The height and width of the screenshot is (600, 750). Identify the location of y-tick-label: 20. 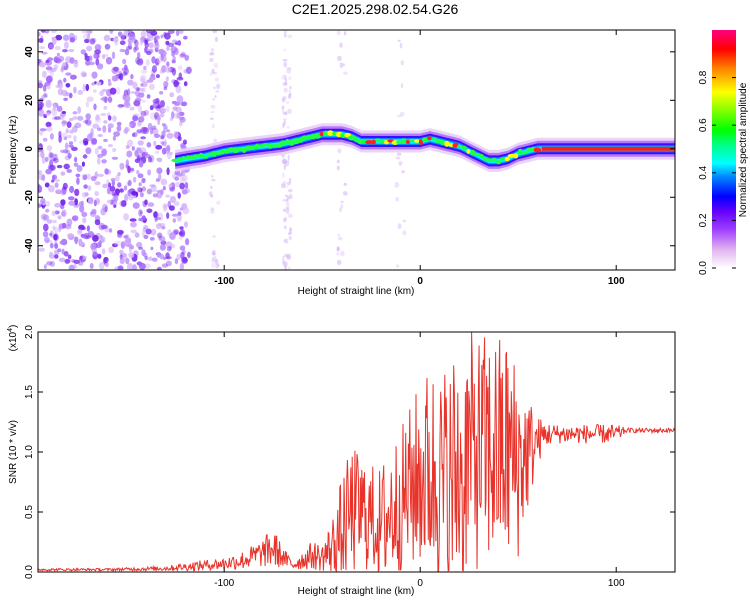
(29, 100).